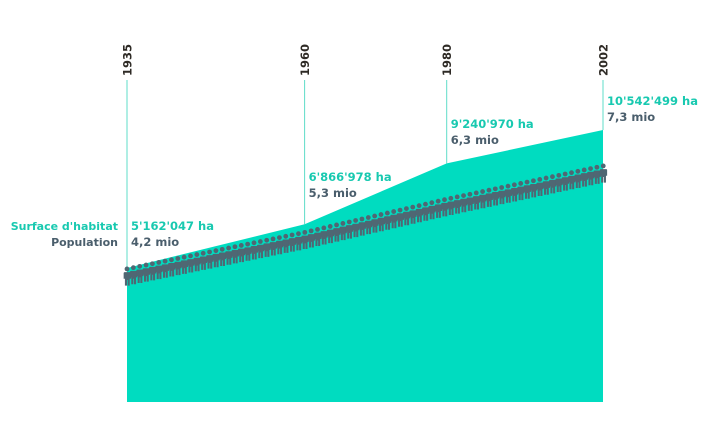  I want to click on population-value-label-1935: 4,2 mio, so click(155, 242).